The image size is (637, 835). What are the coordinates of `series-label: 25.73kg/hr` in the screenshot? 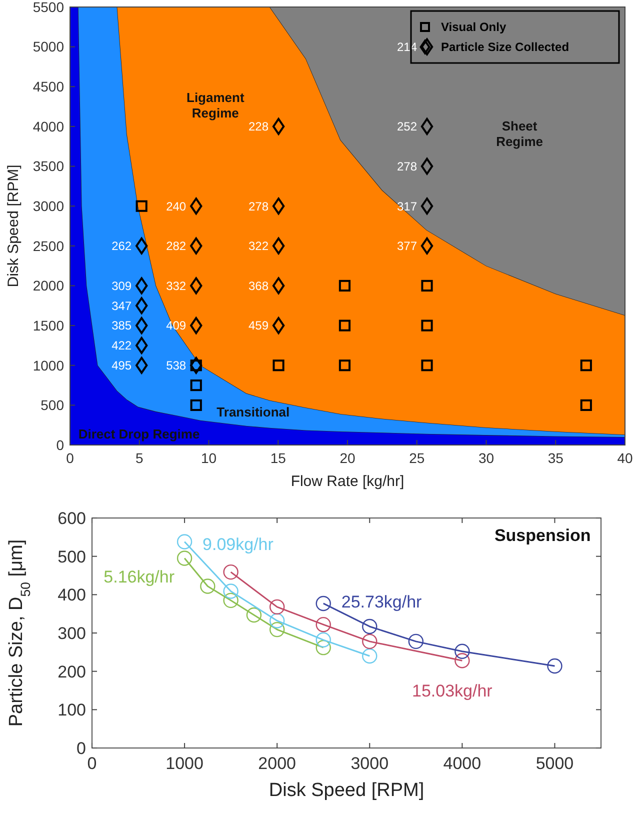 It's located at (381, 602).